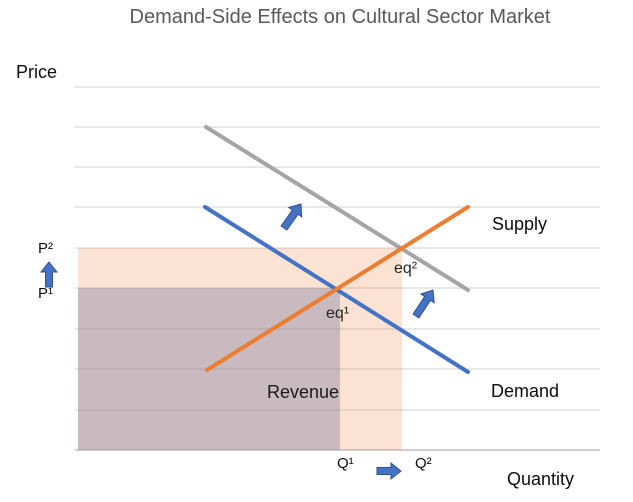  What do you see at coordinates (49, 274) in the screenshot?
I see `price-increase-arrow` at bounding box center [49, 274].